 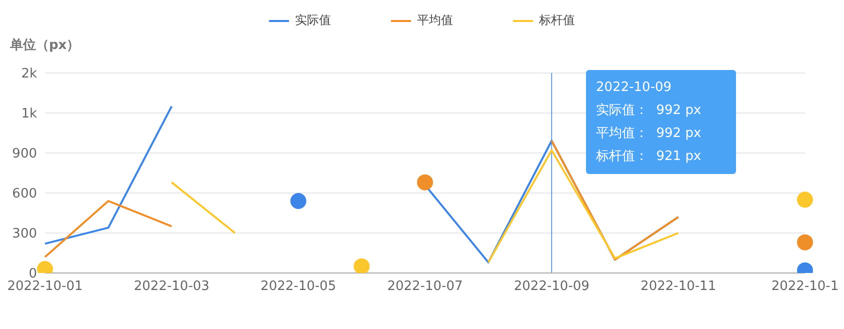 What do you see at coordinates (425, 286) in the screenshot?
I see `x-tick-label: 2022-10-07` at bounding box center [425, 286].